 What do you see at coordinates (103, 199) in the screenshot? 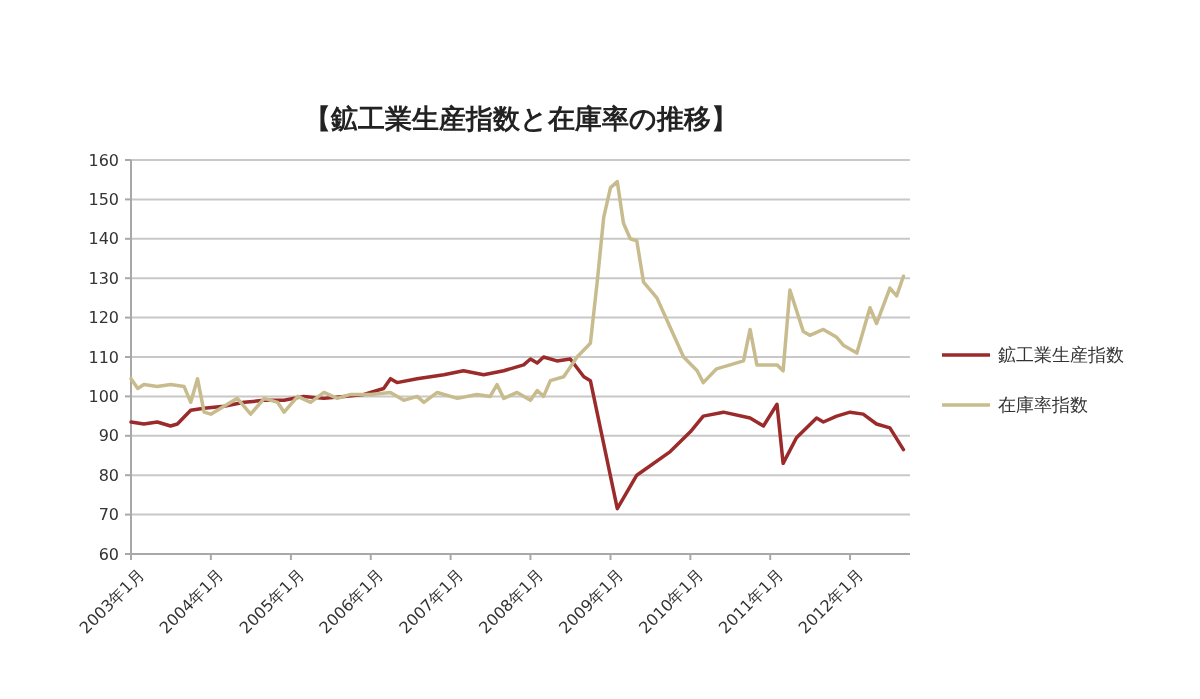
I see `y-tick-label: 150` at bounding box center [103, 199].